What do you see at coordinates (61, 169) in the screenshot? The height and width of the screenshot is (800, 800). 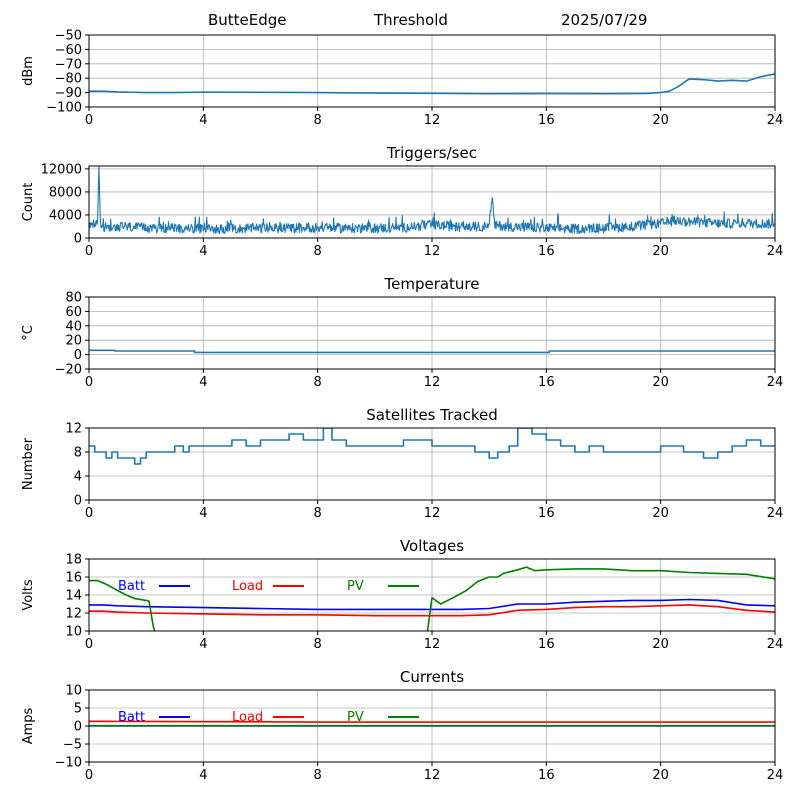 I see `y-tick-label: 12000` at bounding box center [61, 169].